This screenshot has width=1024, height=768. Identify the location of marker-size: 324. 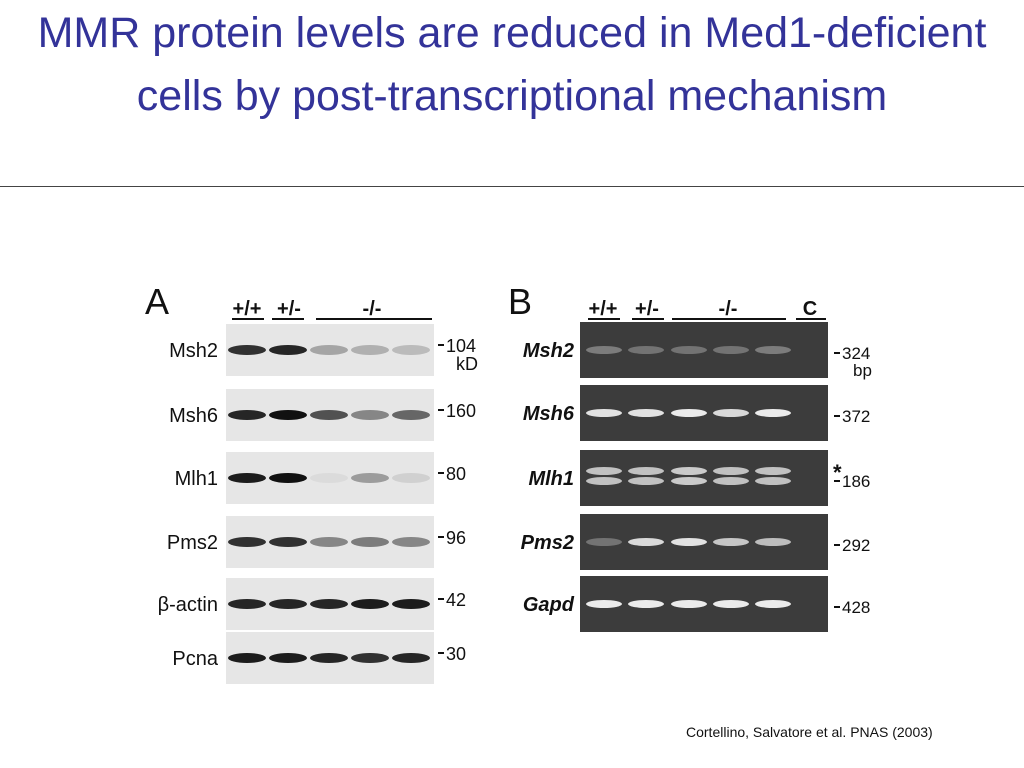
(856, 353).